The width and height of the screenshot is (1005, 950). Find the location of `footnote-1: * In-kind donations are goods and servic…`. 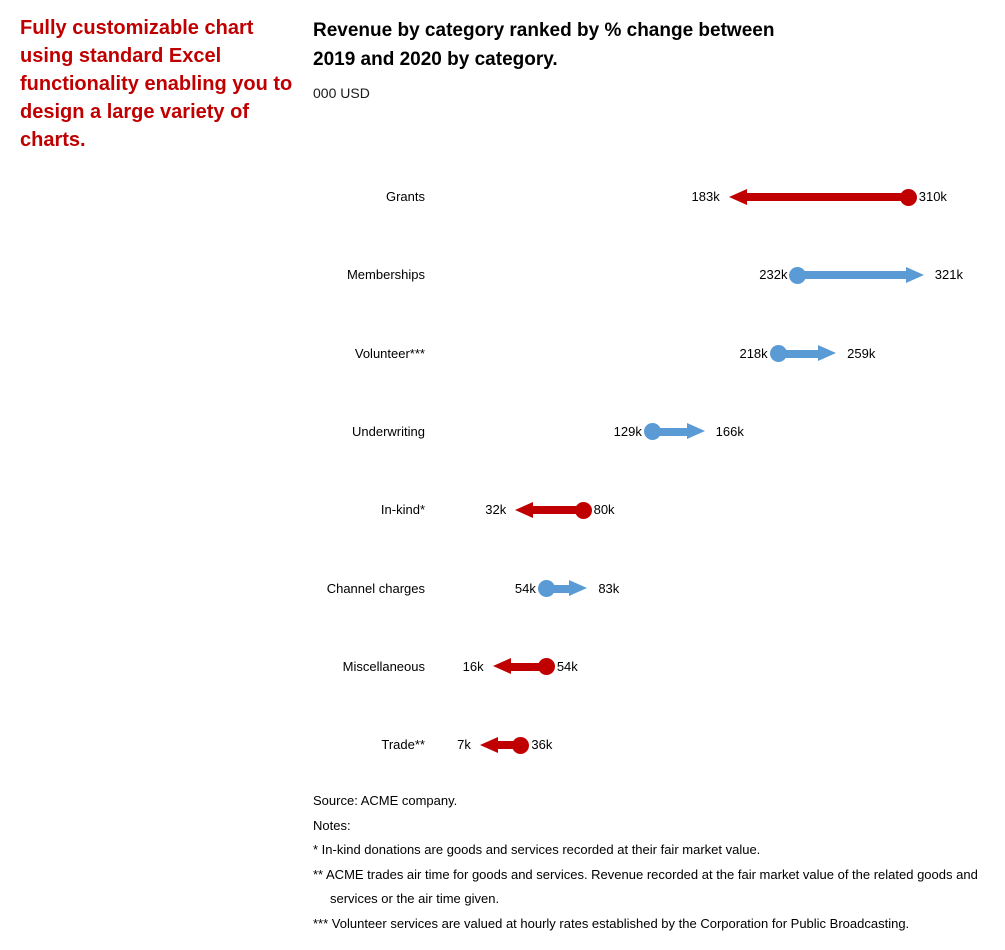

footnote-1: * In-kind donations are goods and servic… is located at coordinates (537, 849).